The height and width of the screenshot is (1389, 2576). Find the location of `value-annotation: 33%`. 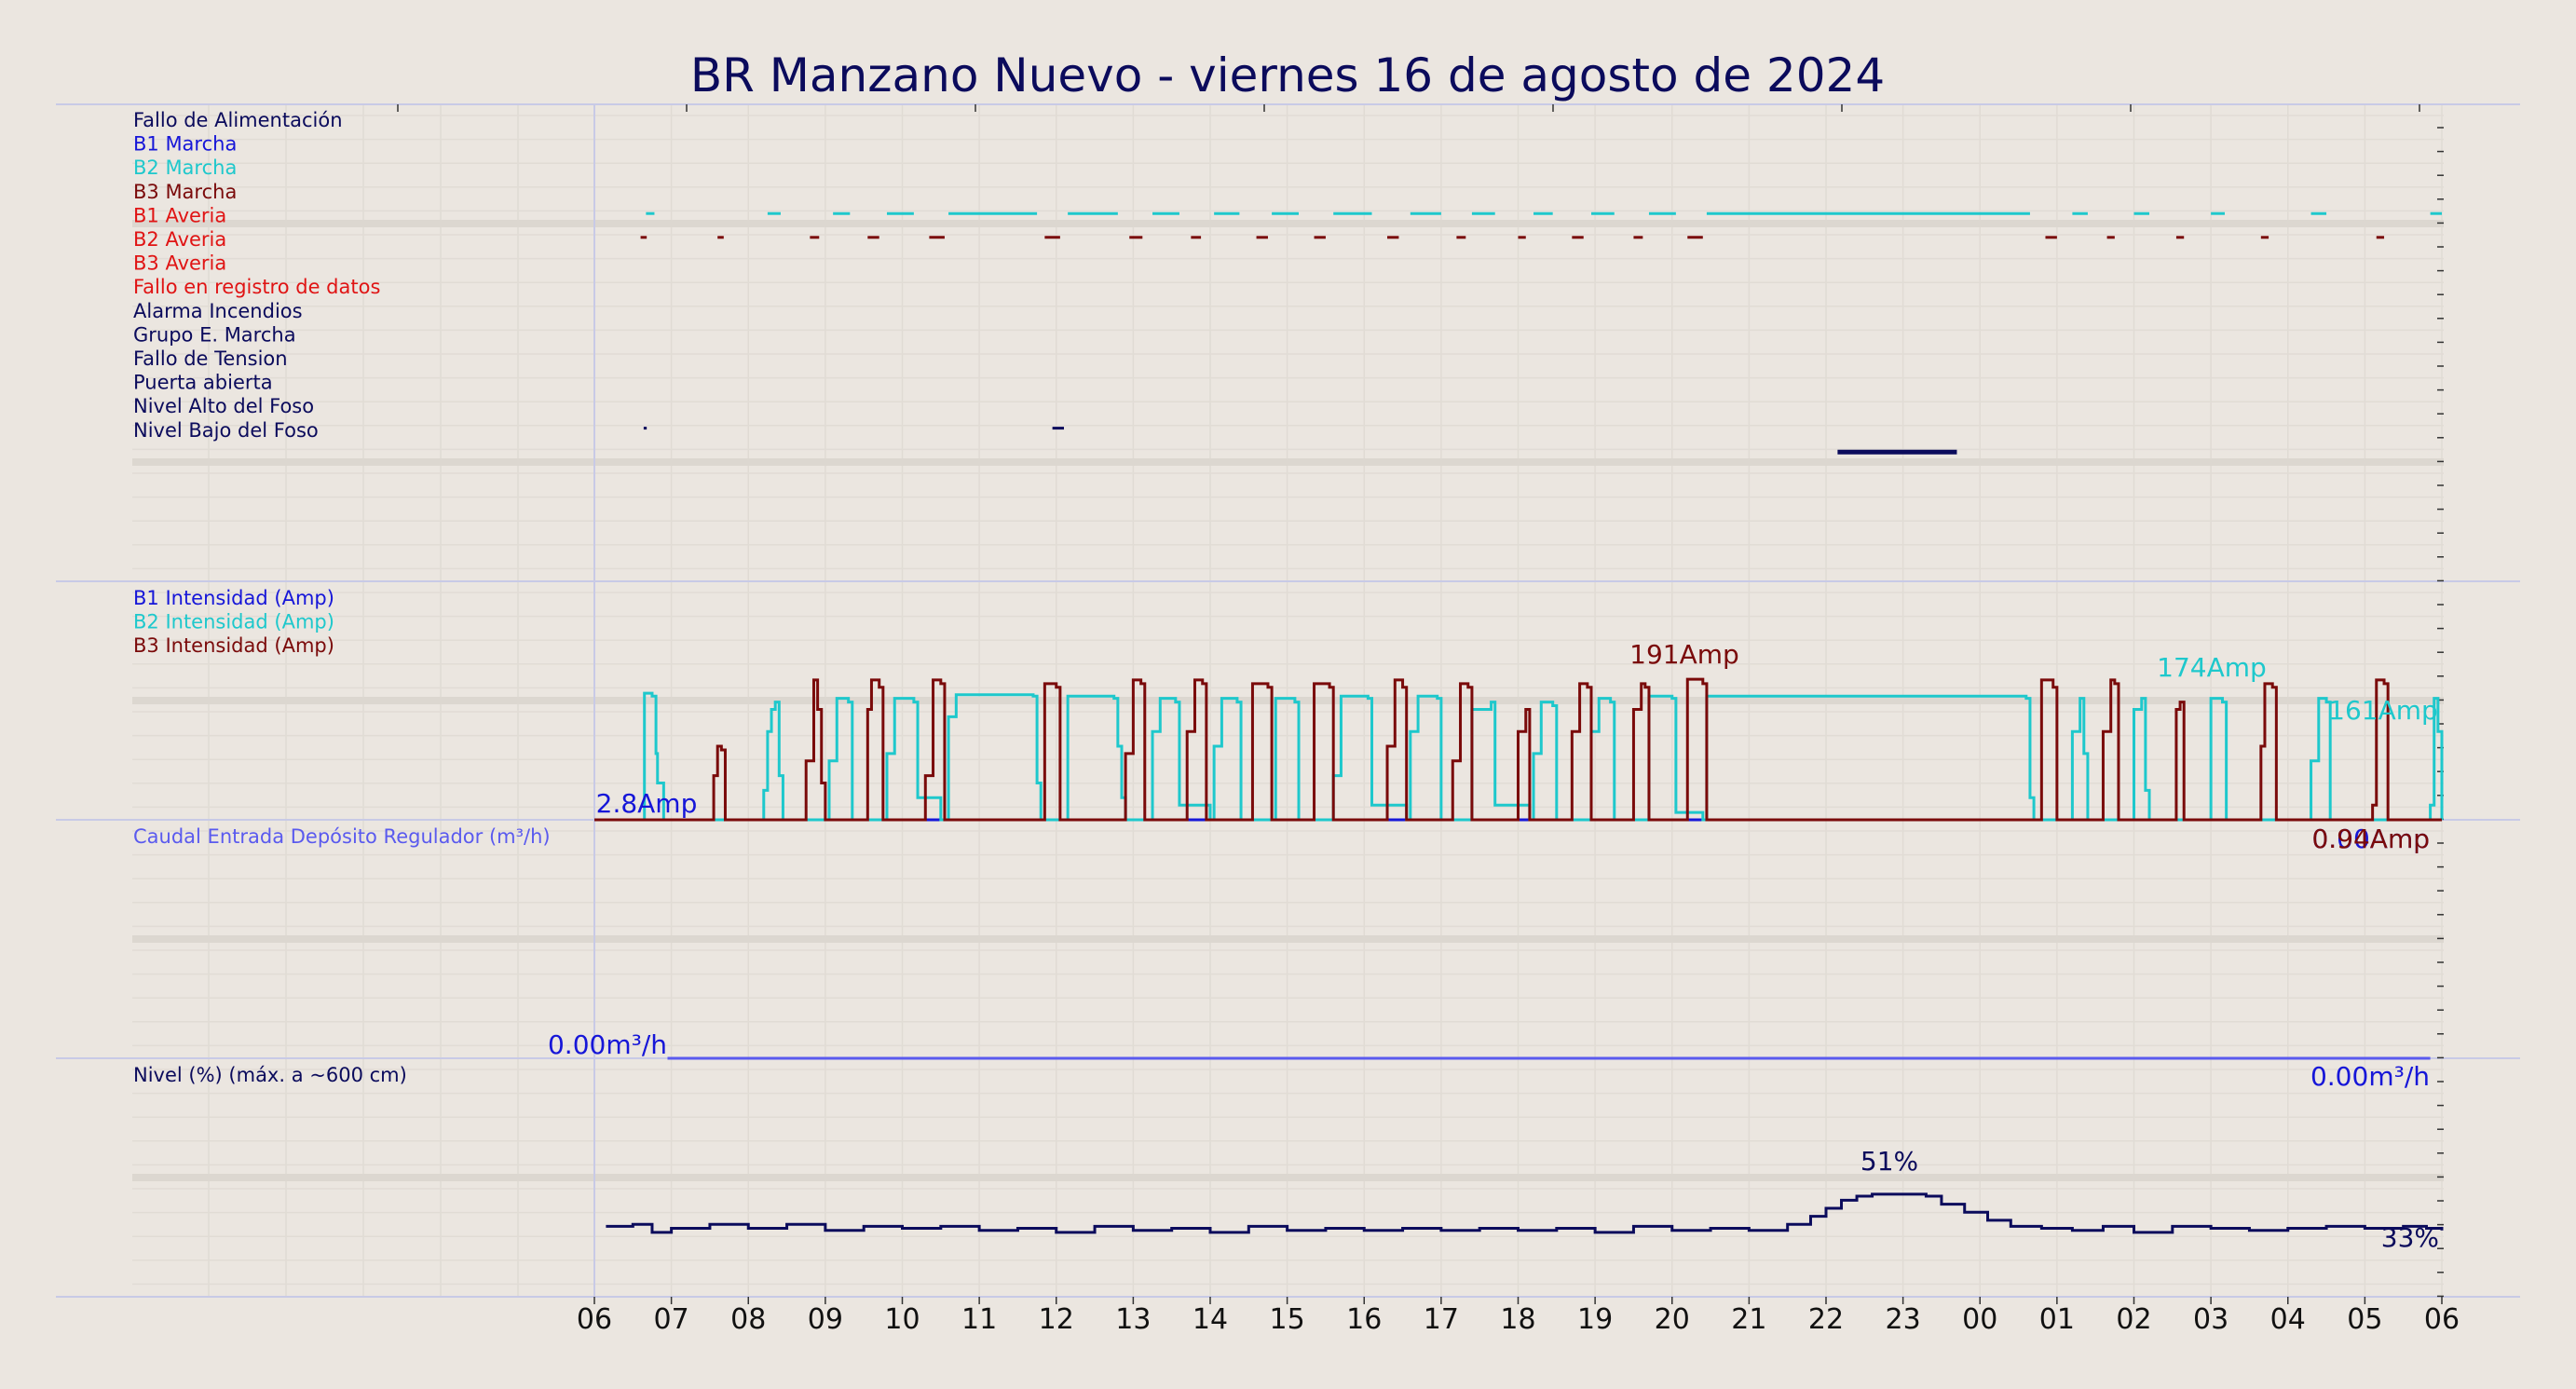

value-annotation: 33% is located at coordinates (2410, 1237).